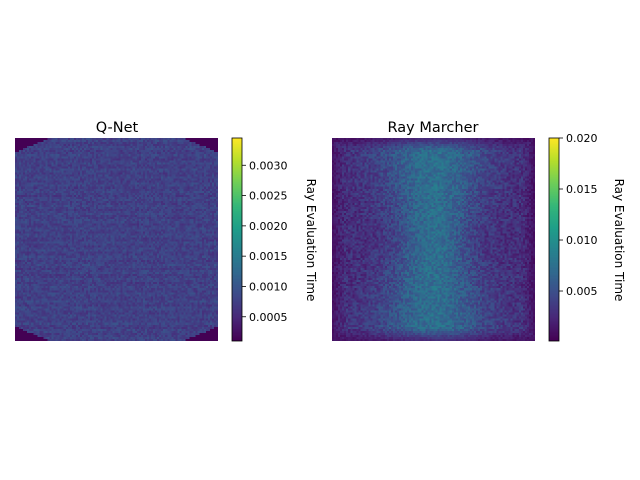 The image size is (640, 480). What do you see at coordinates (237, 239) in the screenshot?
I see `qnet-colorbar-gradient` at bounding box center [237, 239].